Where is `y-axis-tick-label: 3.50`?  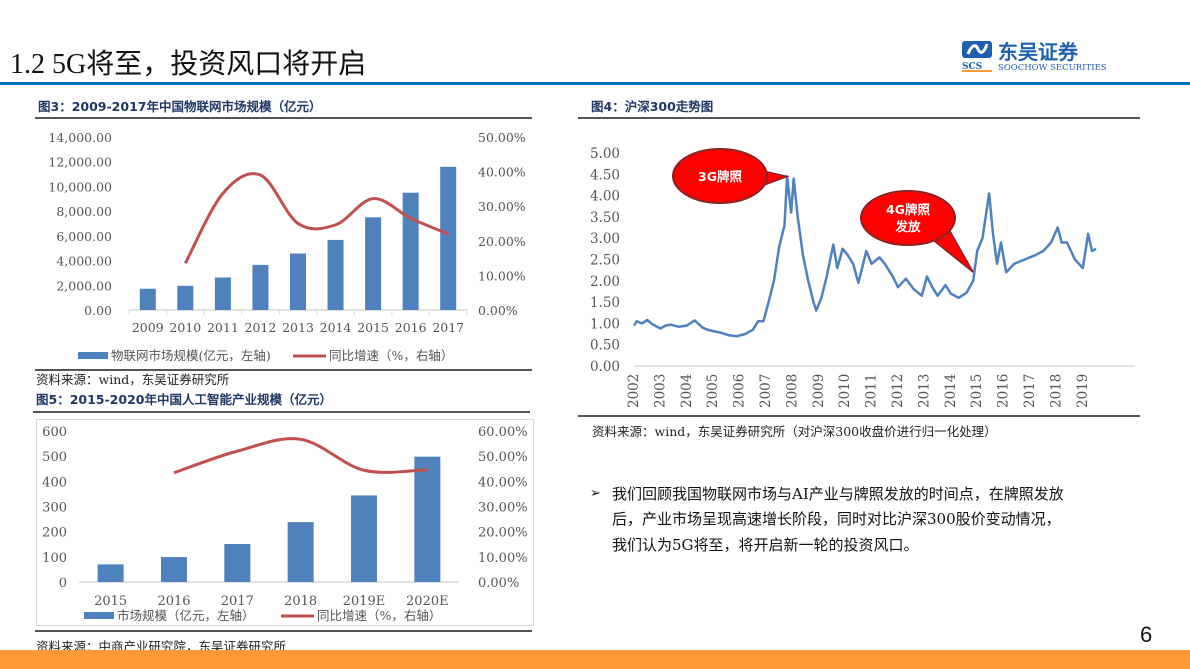 y-axis-tick-label: 3.50 is located at coordinates (605, 218).